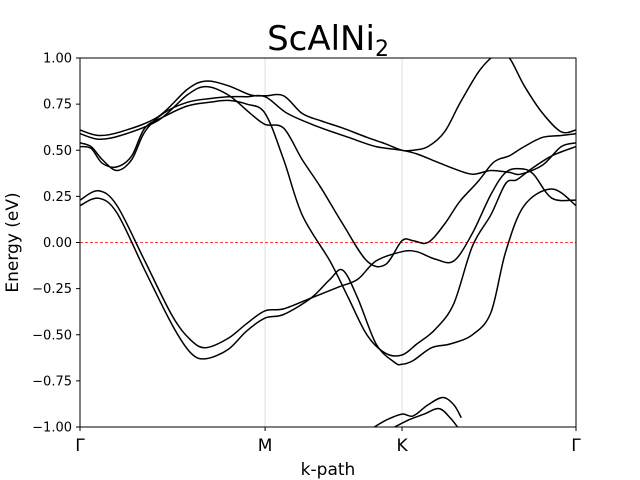 Image resolution: width=640 pixels, height=480 pixels. What do you see at coordinates (52, 335) in the screenshot?
I see `y-tick-label: −0.50` at bounding box center [52, 335].